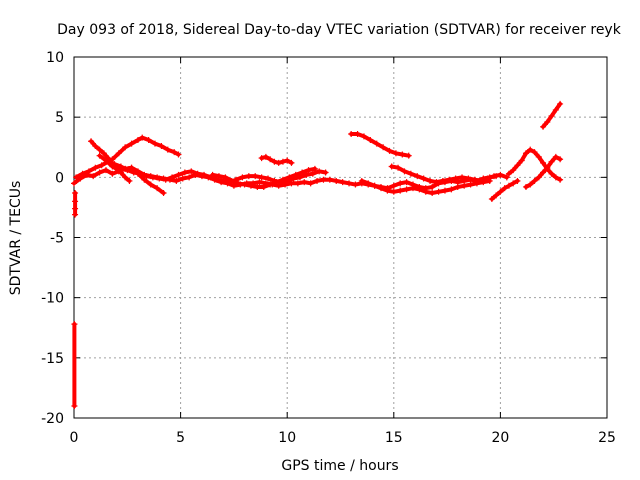 The height and width of the screenshot is (480, 640). What do you see at coordinates (394, 438) in the screenshot?
I see `x-tick-label: 15` at bounding box center [394, 438].